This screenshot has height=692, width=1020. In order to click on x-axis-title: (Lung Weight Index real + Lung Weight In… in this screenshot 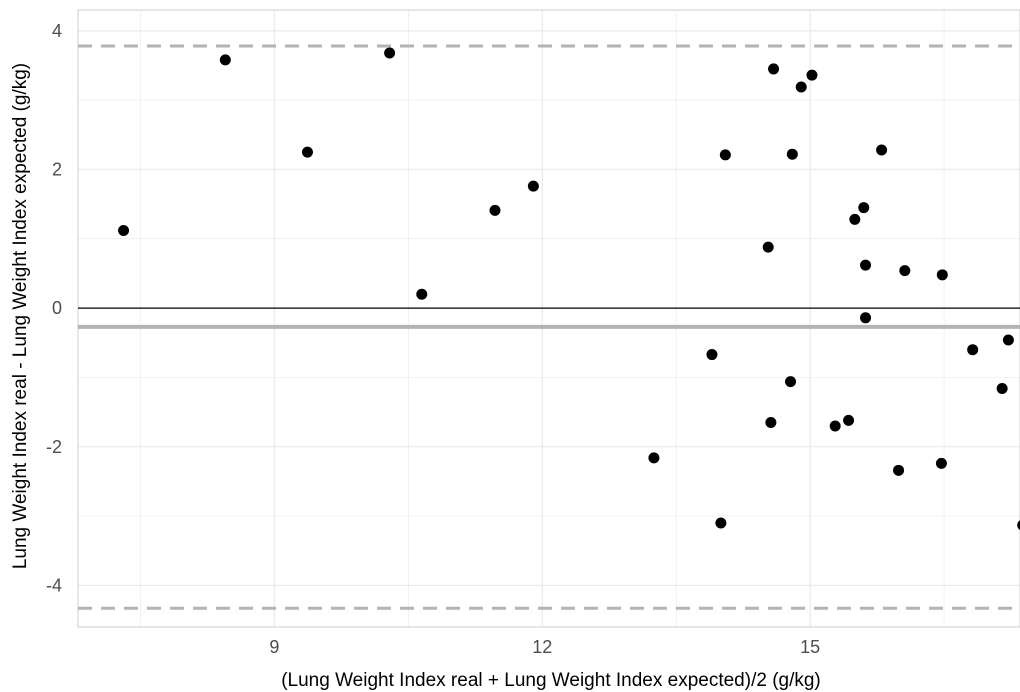, I will do `click(551, 680)`.